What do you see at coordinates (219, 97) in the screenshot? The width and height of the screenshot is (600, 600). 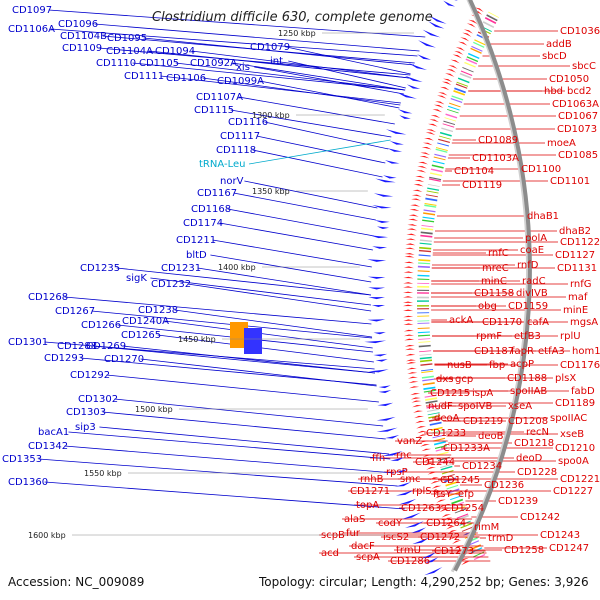 I see `forward-gene-label: CD1107A` at bounding box center [219, 97].